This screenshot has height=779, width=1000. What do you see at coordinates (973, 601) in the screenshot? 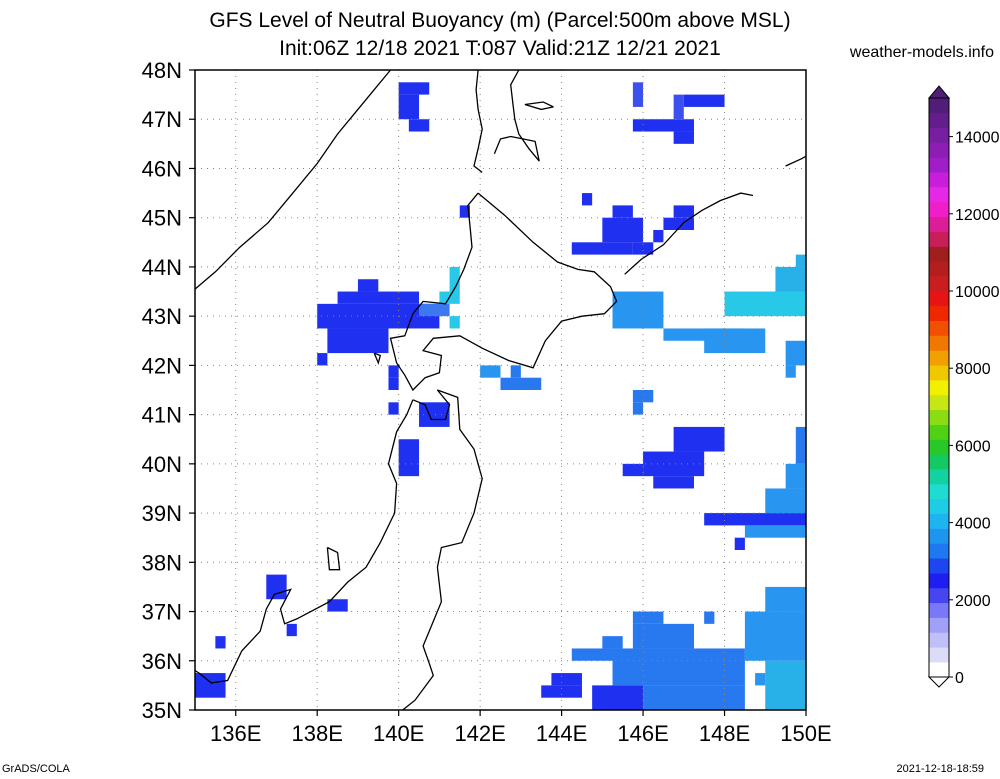
I see `colorbar-label: 2000` at bounding box center [973, 601].